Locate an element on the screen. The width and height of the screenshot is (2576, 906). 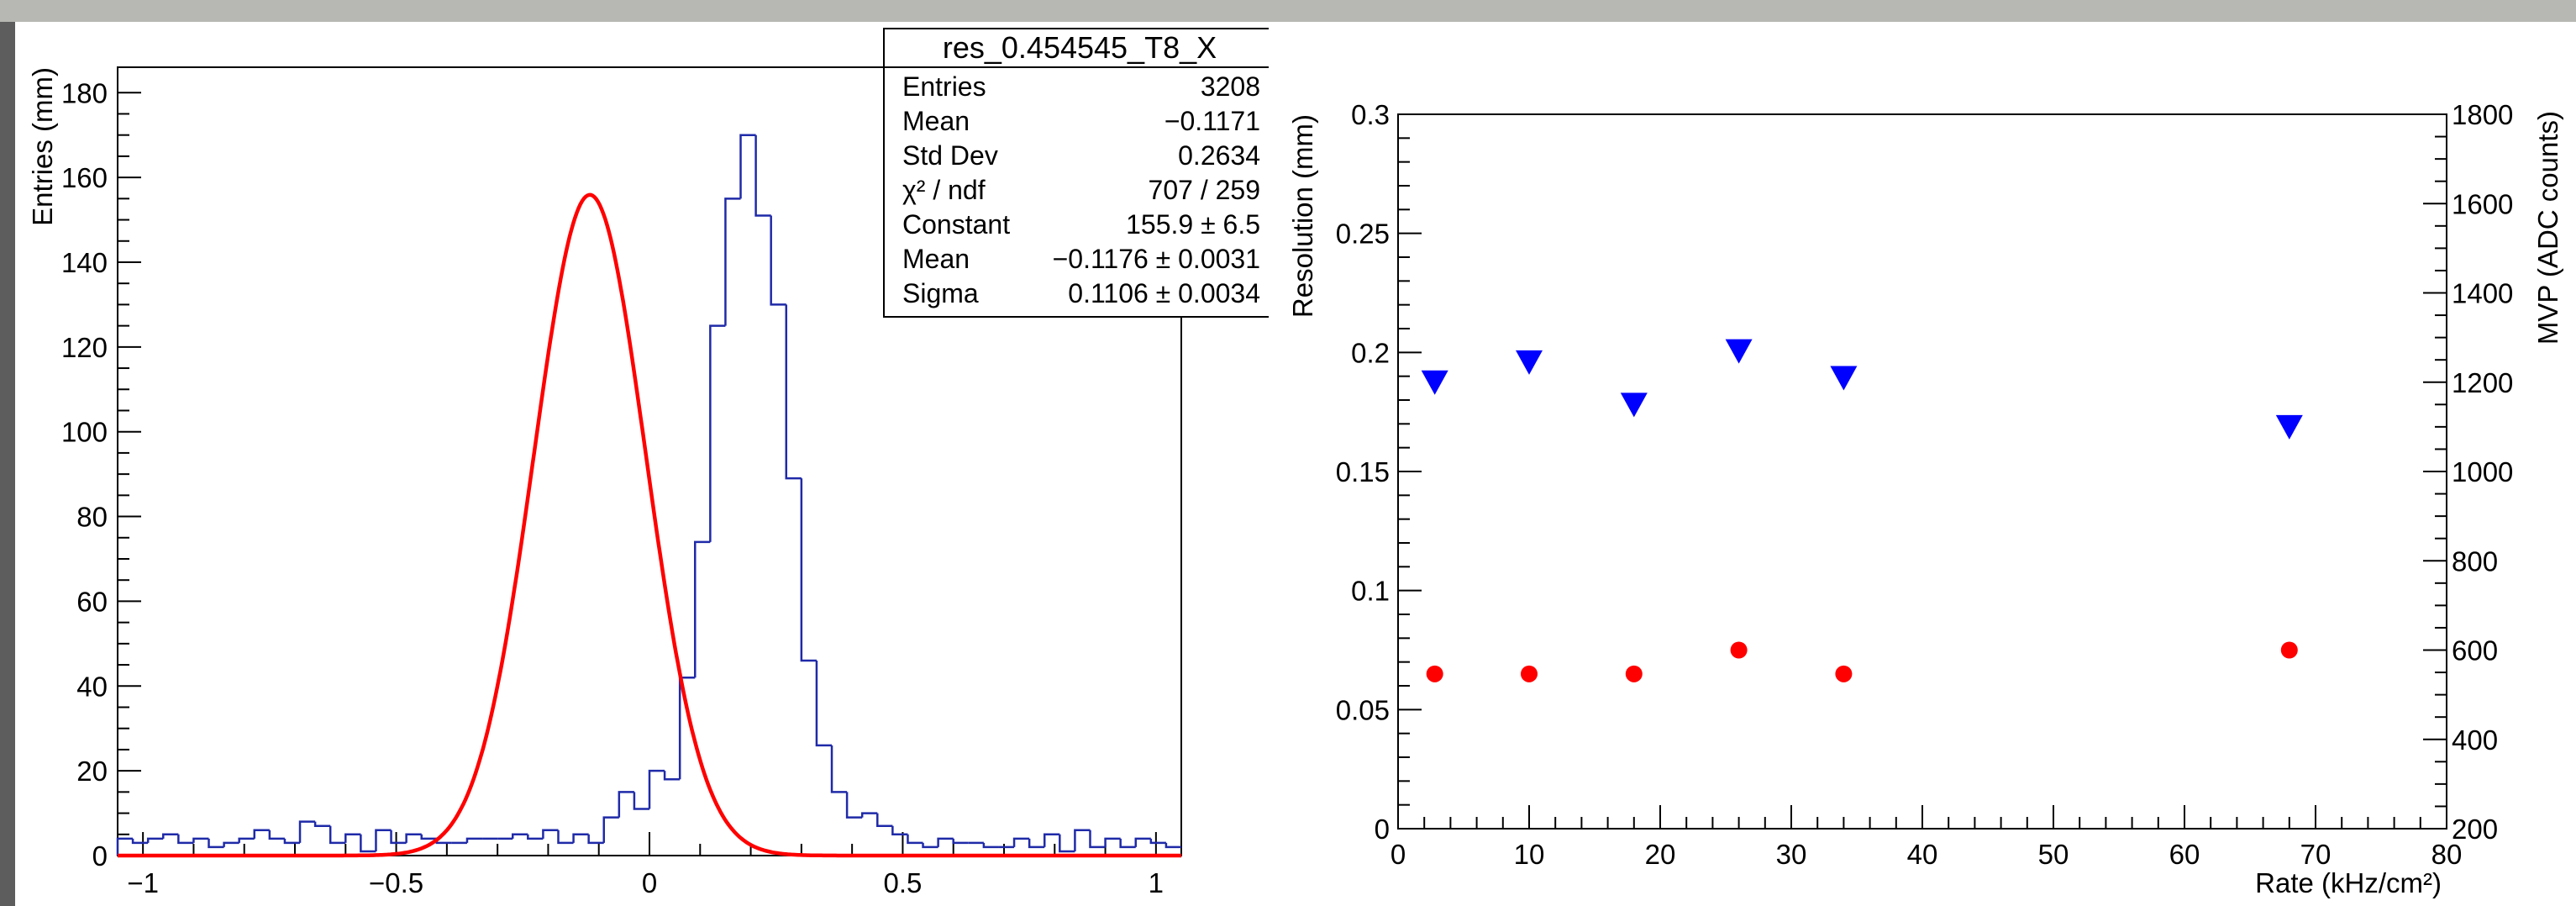
x-tick-label: 40 is located at coordinates (1923, 854).